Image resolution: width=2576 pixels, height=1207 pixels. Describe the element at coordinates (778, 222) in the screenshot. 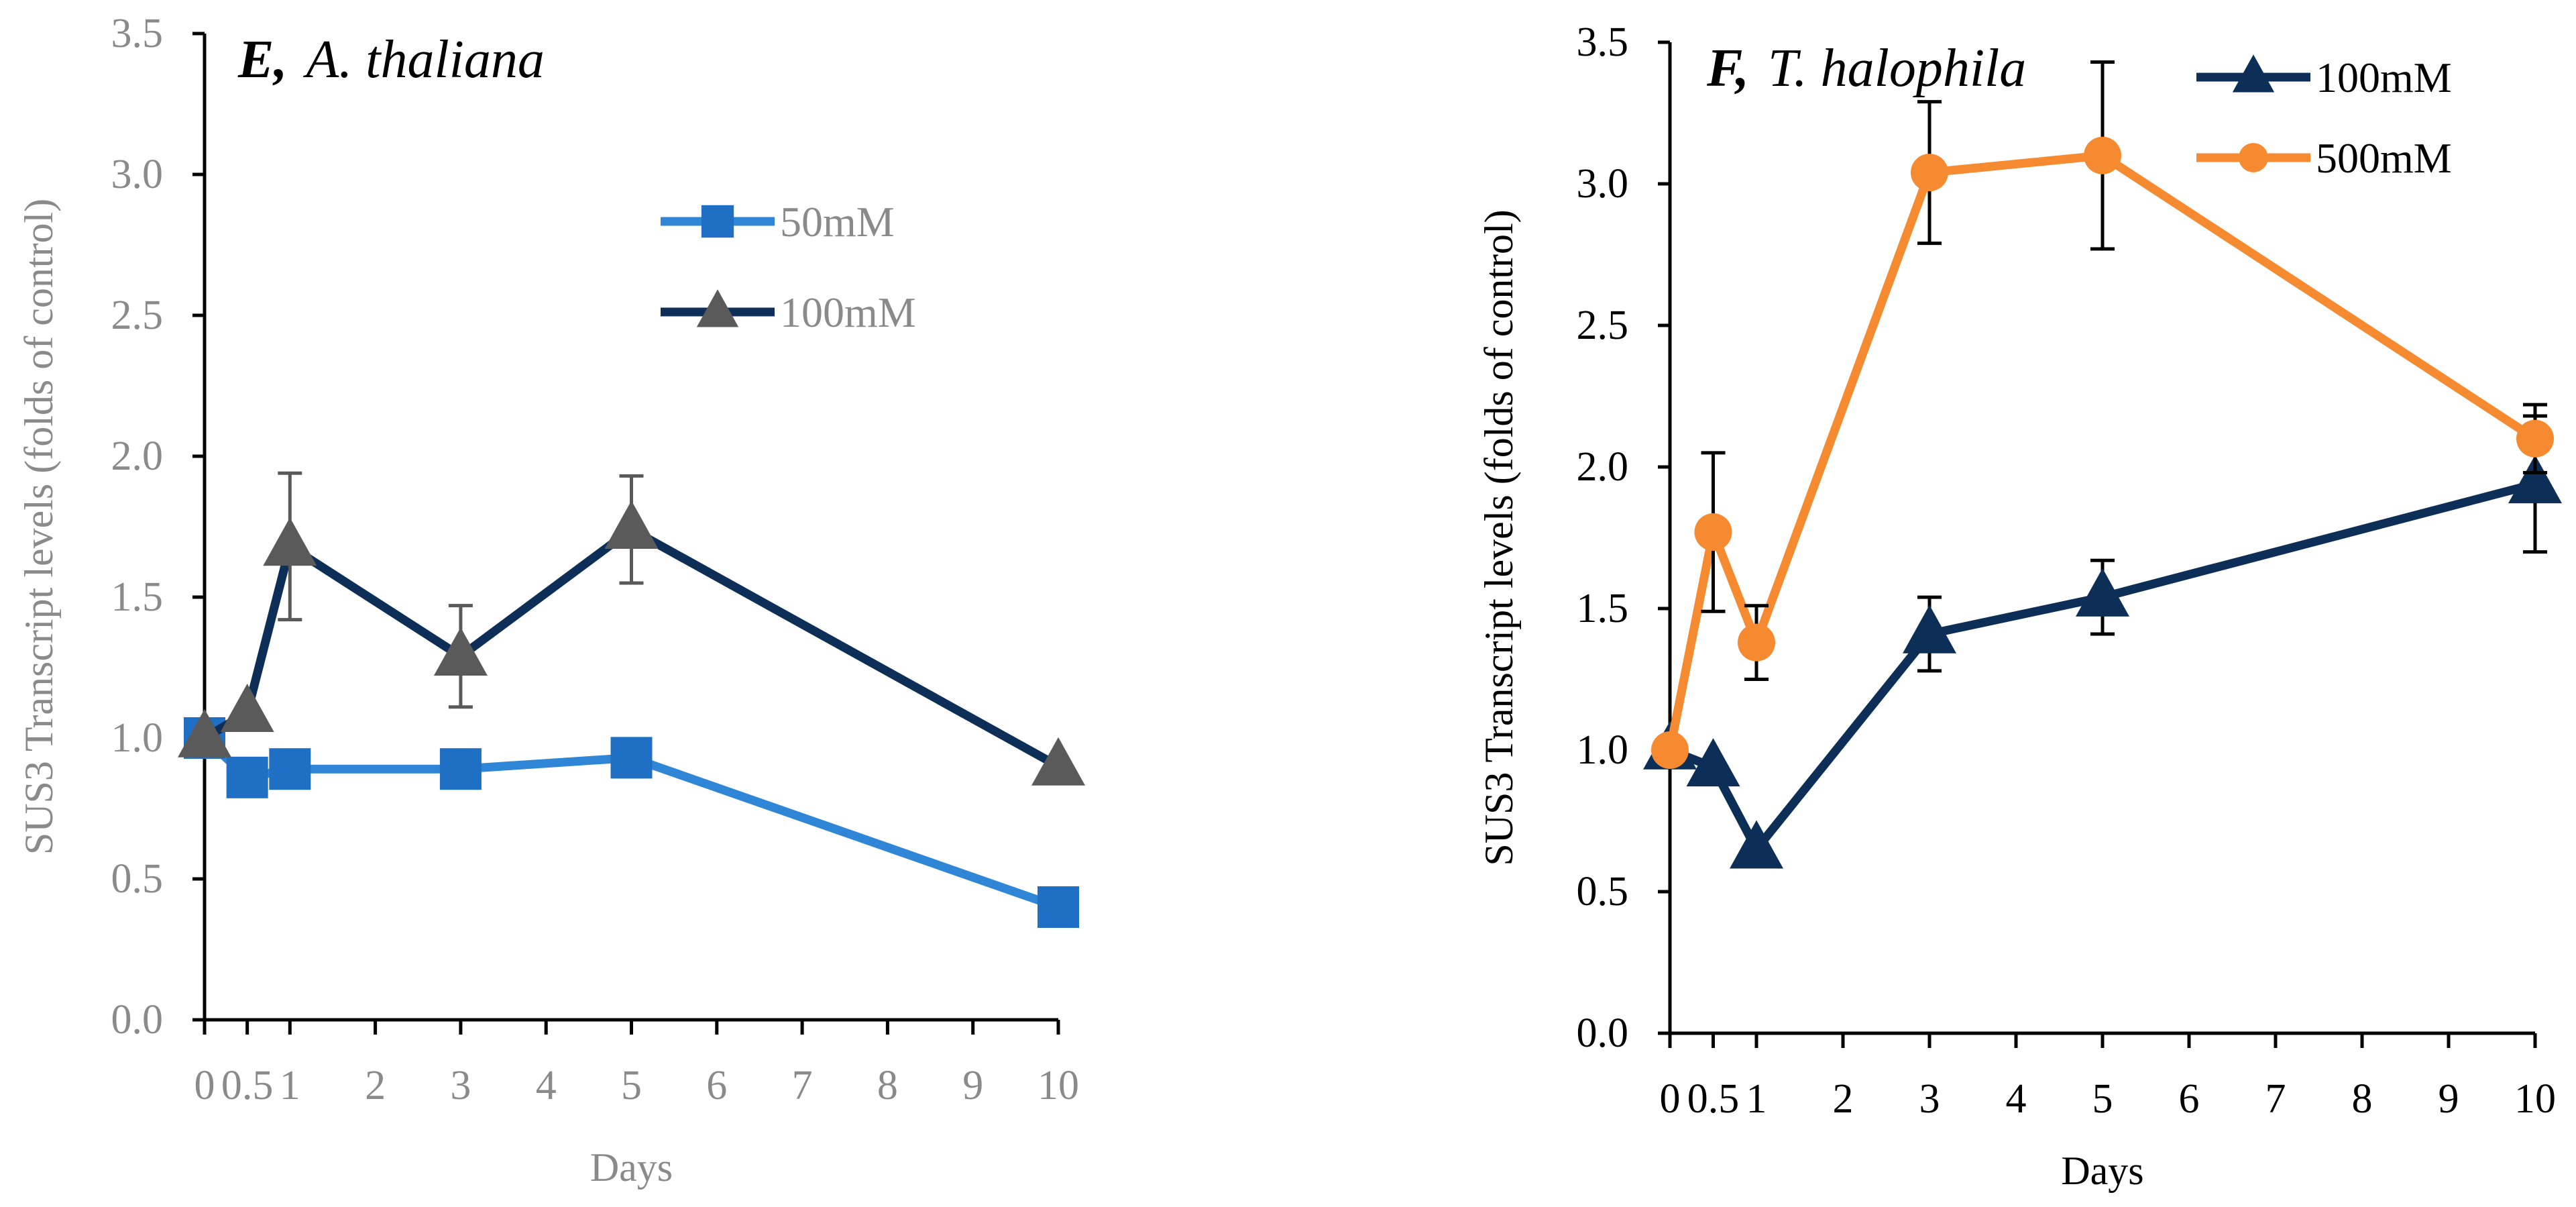

I see `legend-entry: 50mM` at that location.